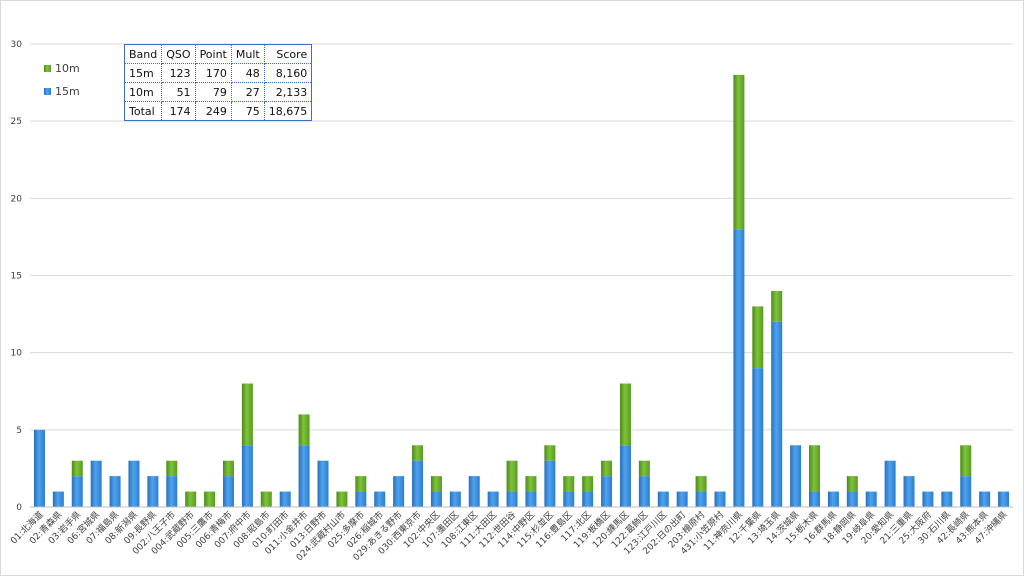  What do you see at coordinates (213, 73) in the screenshot?
I see `cell-point: 170` at bounding box center [213, 73].